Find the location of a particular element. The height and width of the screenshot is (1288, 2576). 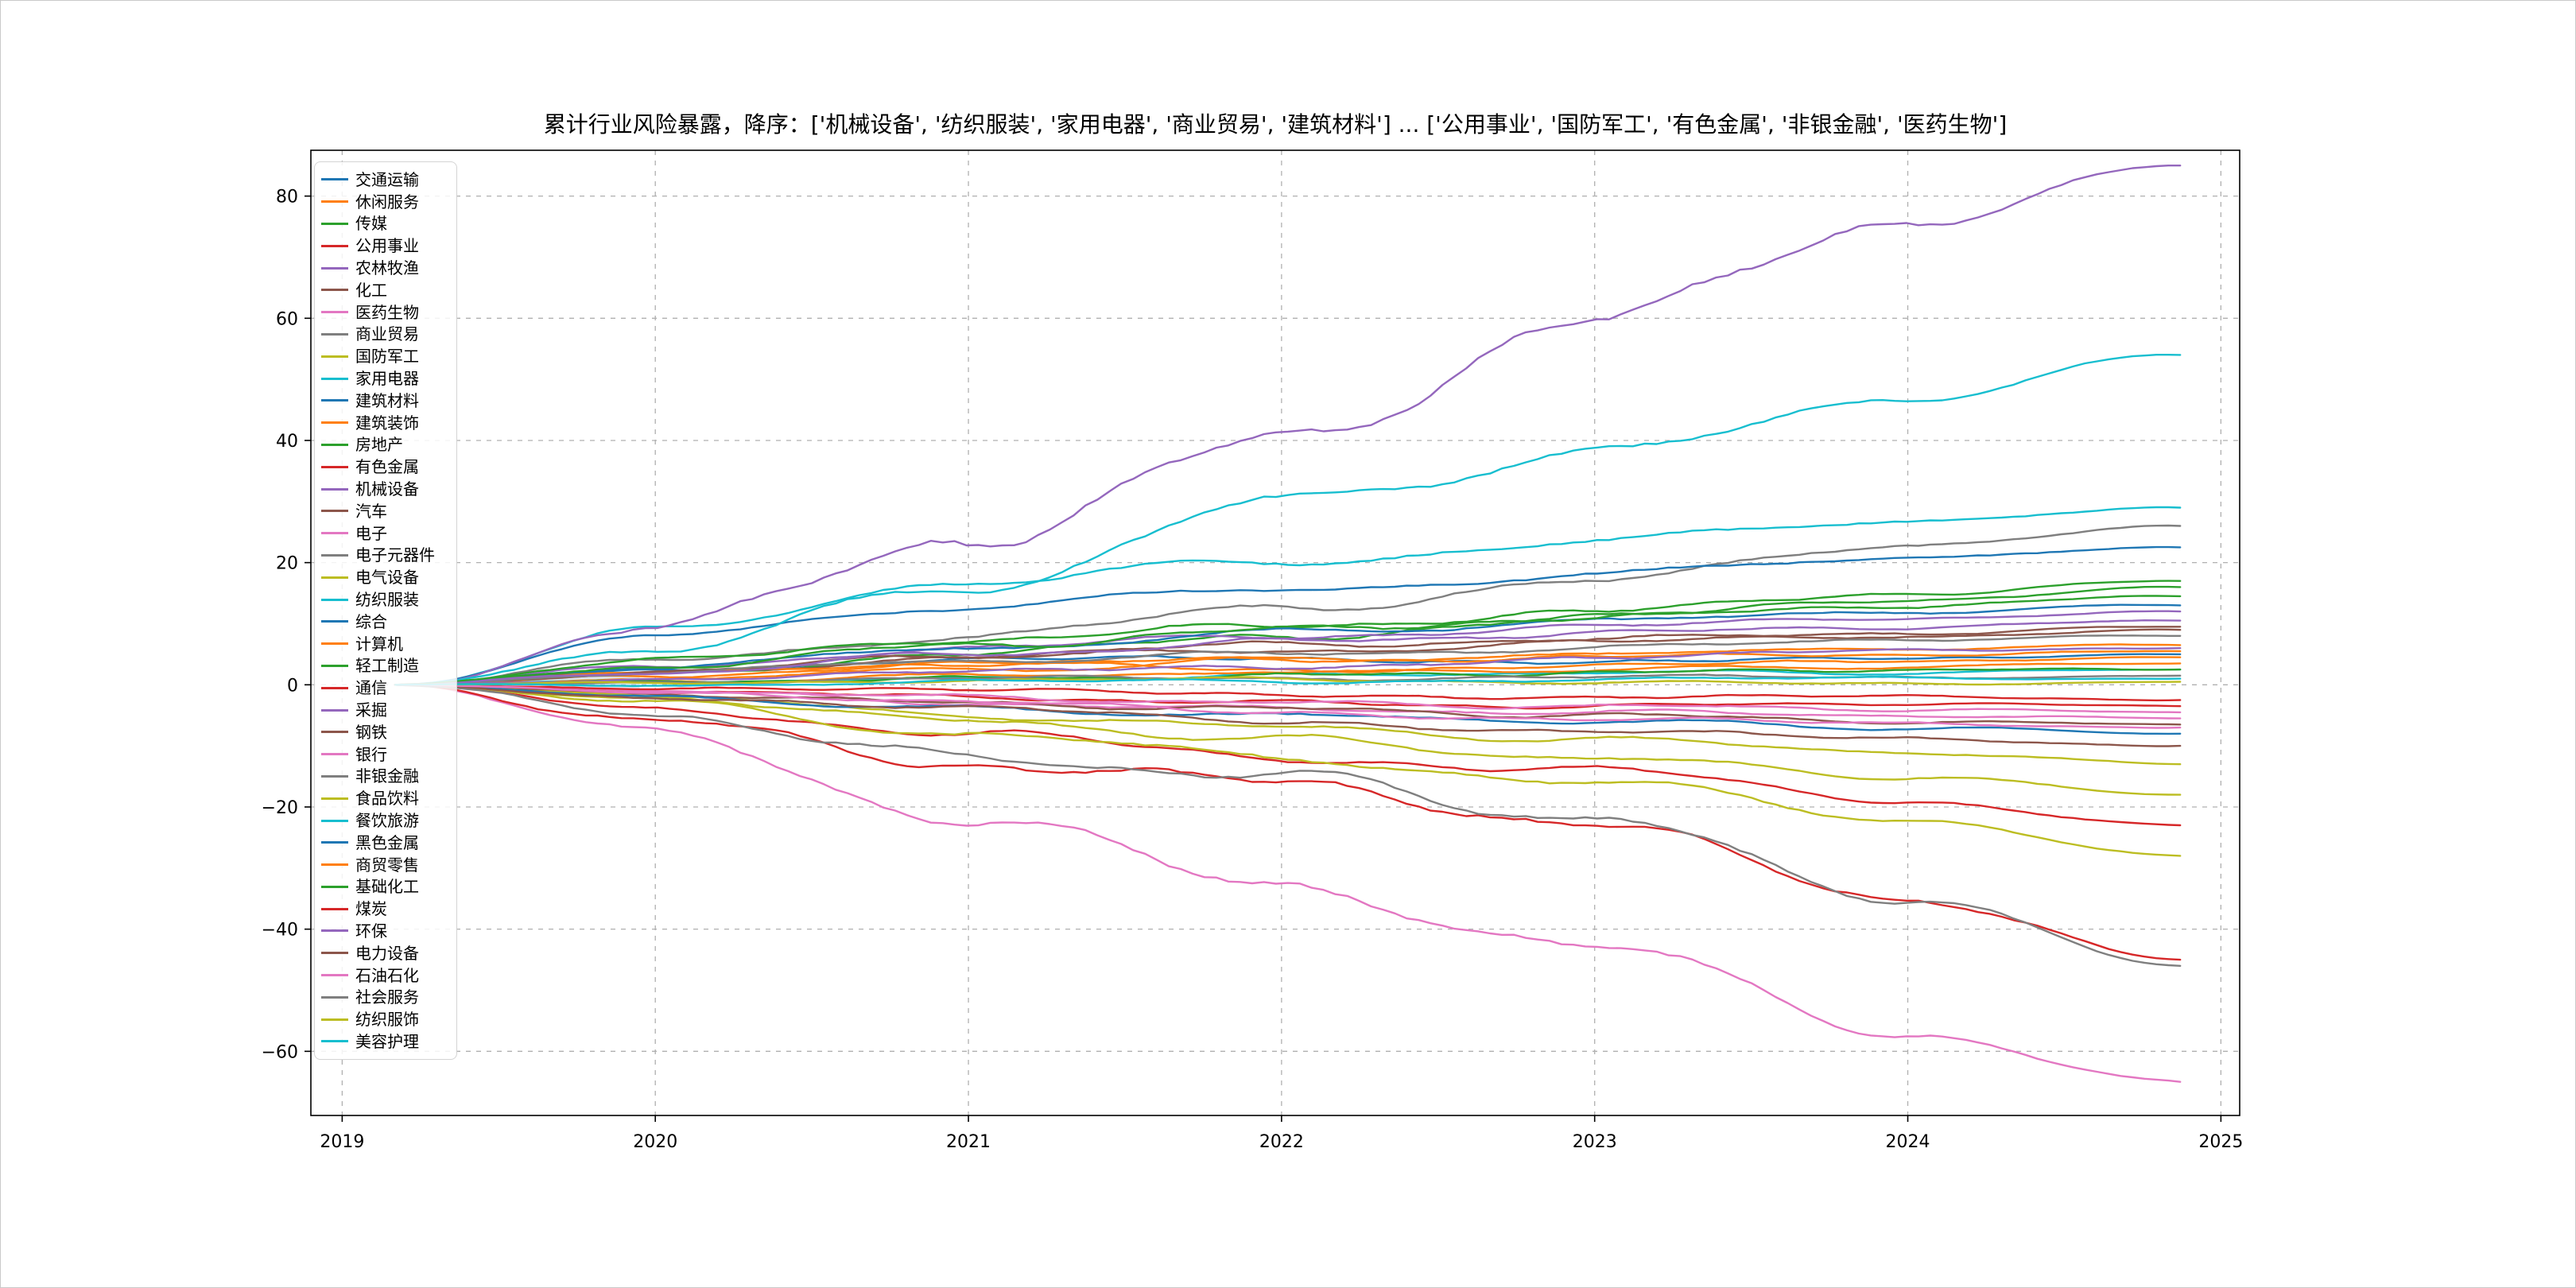

legend-item: 传媒 is located at coordinates (385, 224).